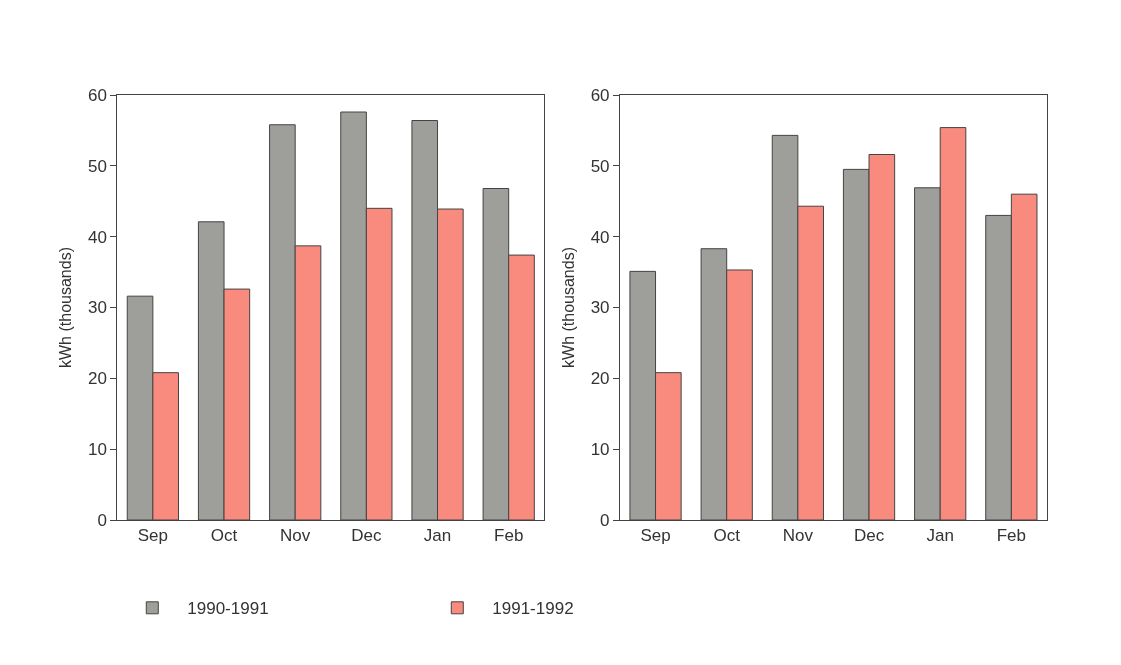 This screenshot has width=1121, height=665. I want to click on legend-label: 1990-1991, so click(228, 609).